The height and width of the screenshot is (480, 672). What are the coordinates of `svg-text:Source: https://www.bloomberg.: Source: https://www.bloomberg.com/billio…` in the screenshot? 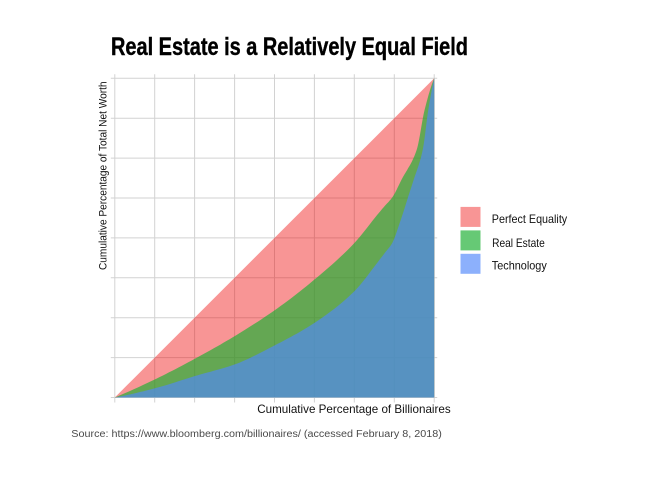 It's located at (256, 434).